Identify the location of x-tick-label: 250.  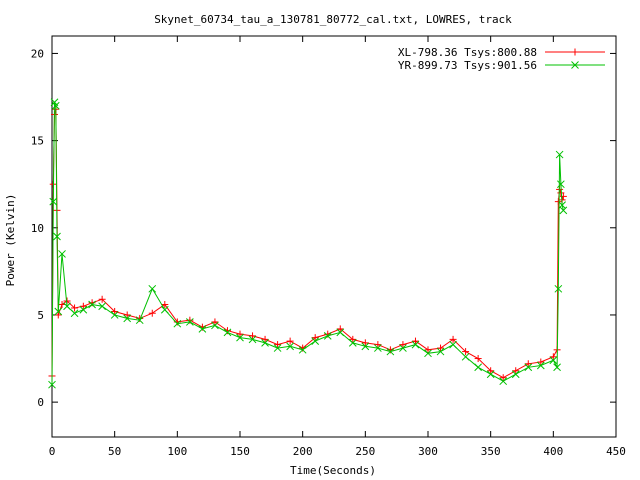
(365, 451).